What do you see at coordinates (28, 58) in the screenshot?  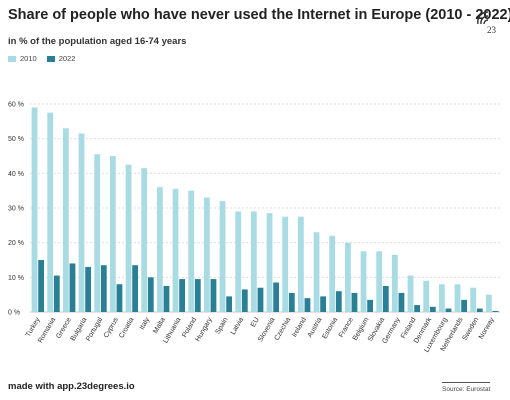 I see `legend-label-2010: 2010` at bounding box center [28, 58].